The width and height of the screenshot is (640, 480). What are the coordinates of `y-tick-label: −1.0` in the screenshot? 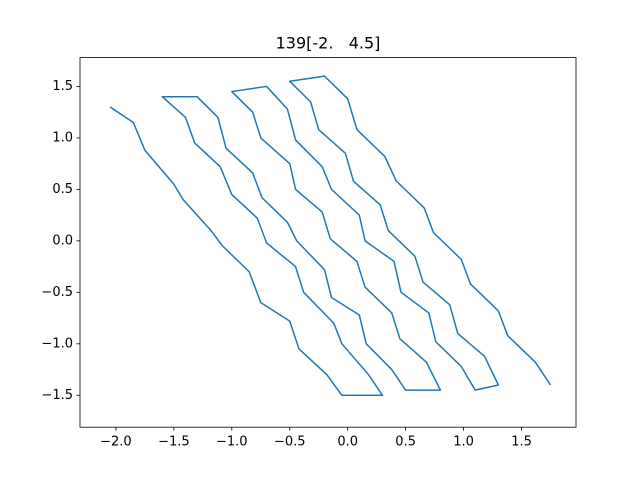 It's located at (57, 343).